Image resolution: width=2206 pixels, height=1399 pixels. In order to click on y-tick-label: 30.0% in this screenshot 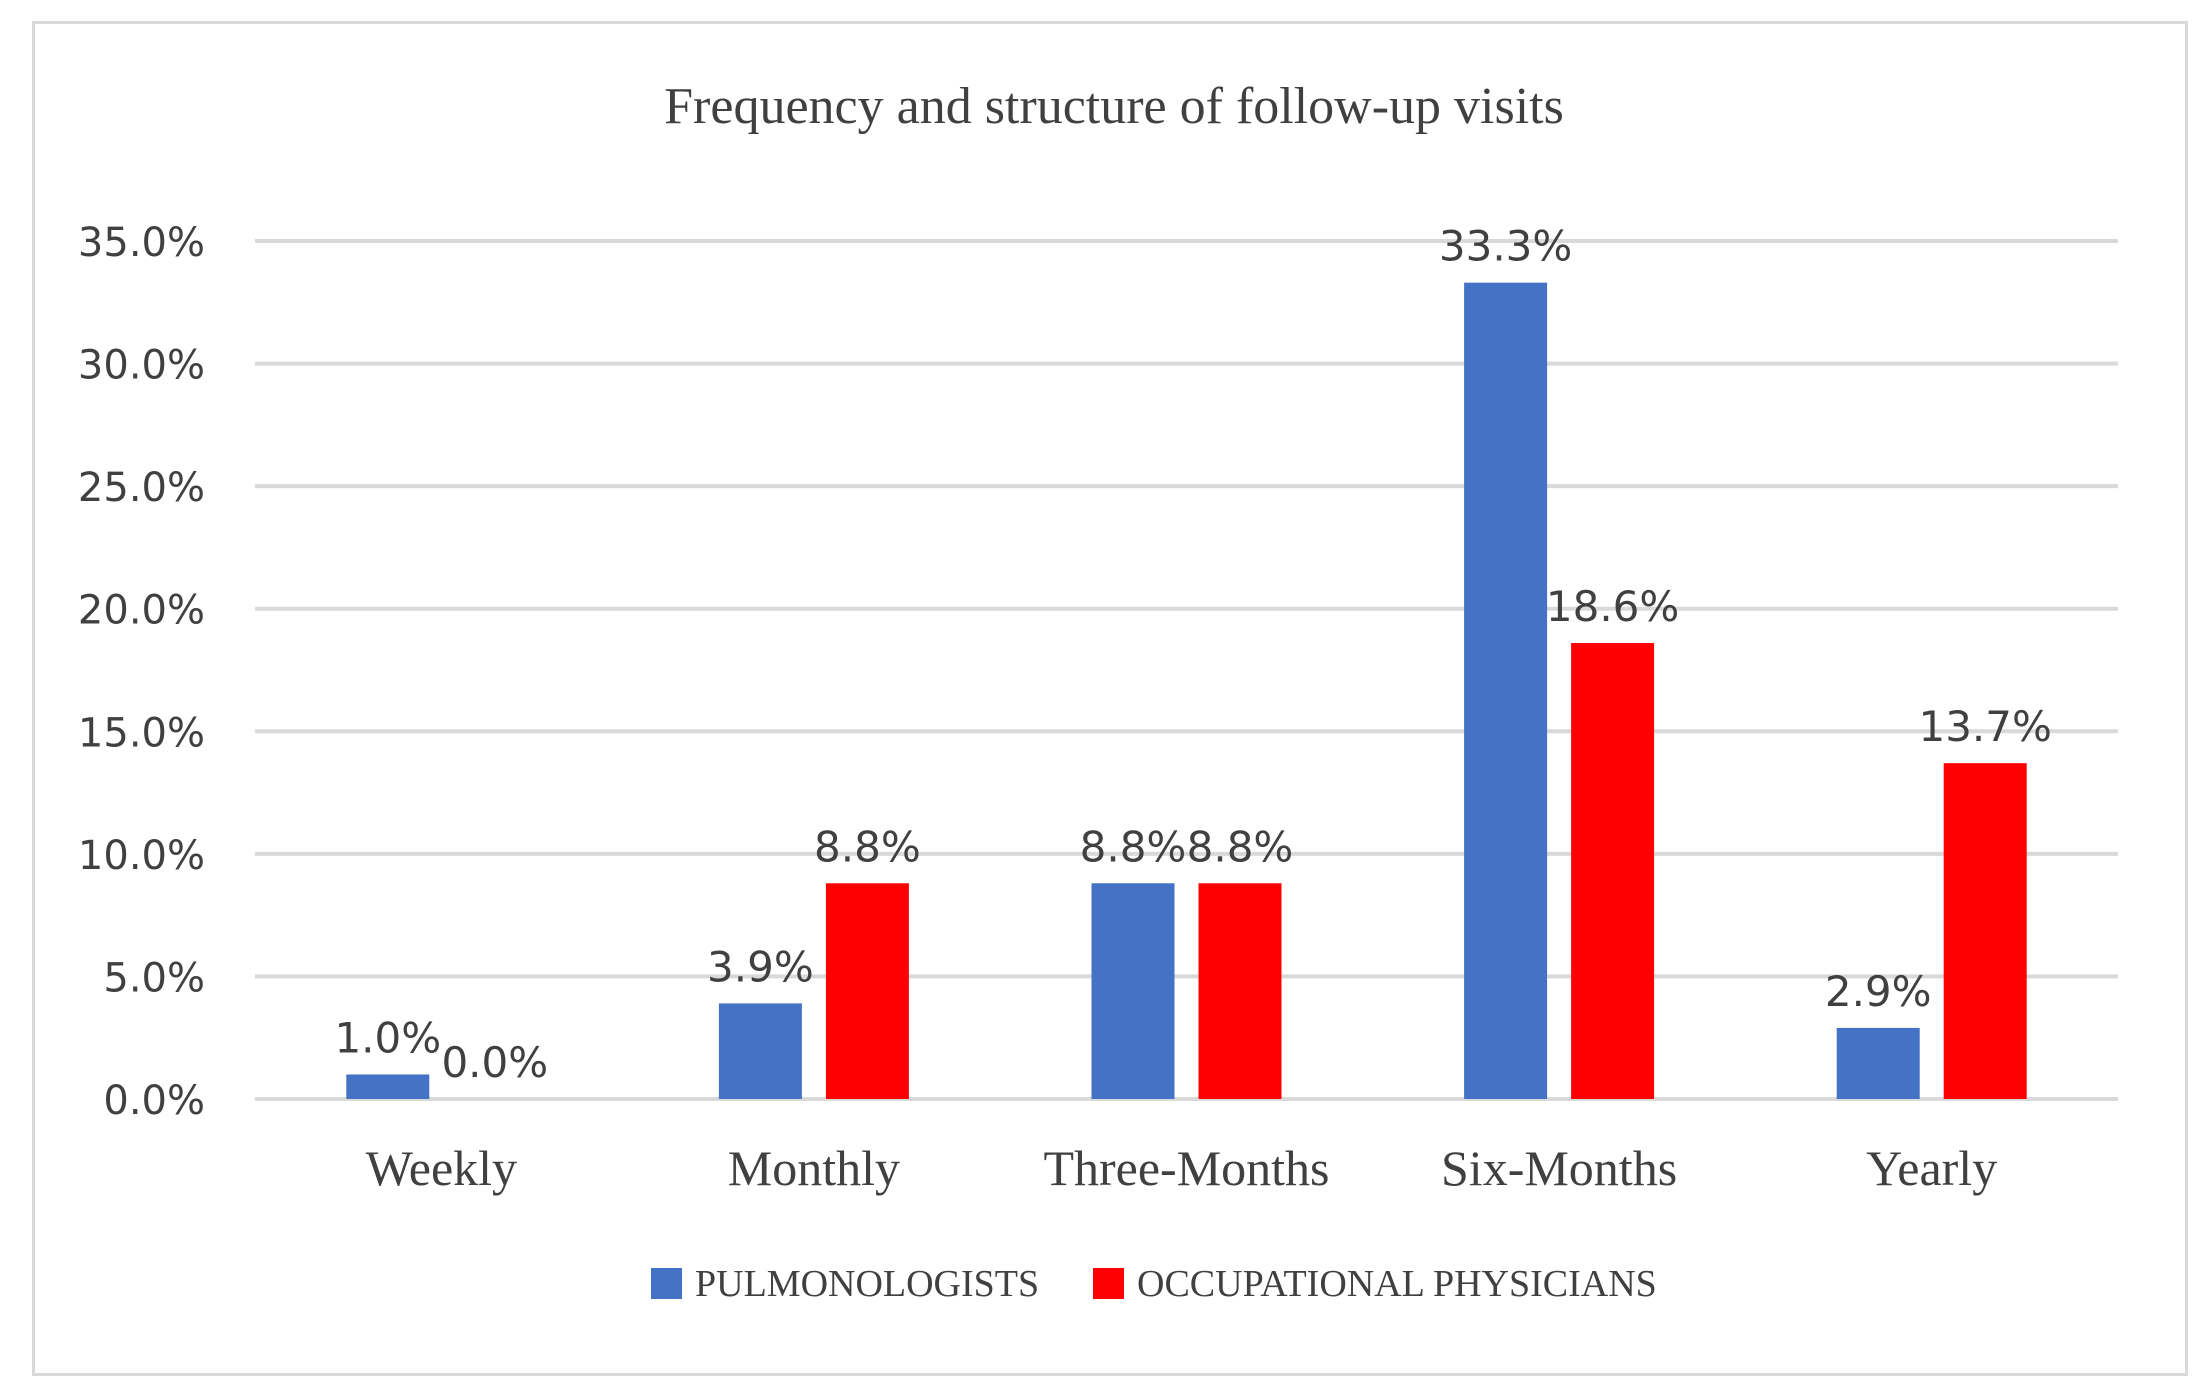, I will do `click(141, 366)`.